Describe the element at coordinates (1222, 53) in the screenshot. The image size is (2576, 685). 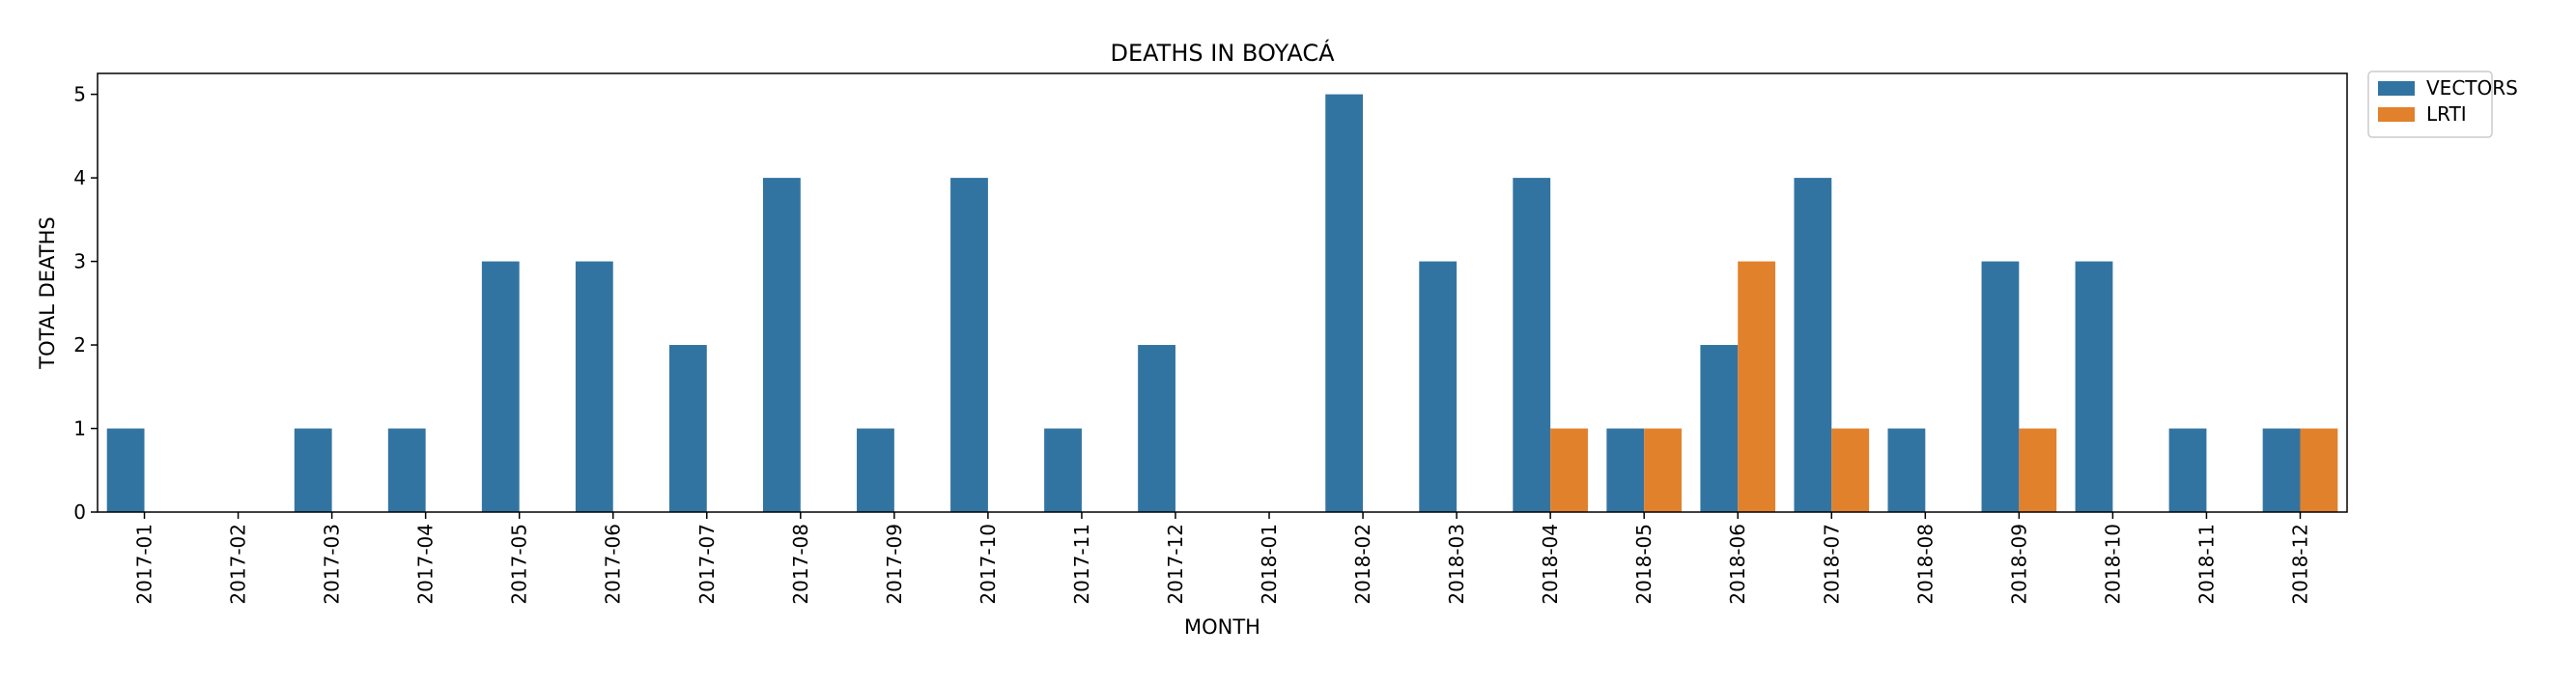
I see `chart-title: DEATHS IN BOYACÁ` at that location.